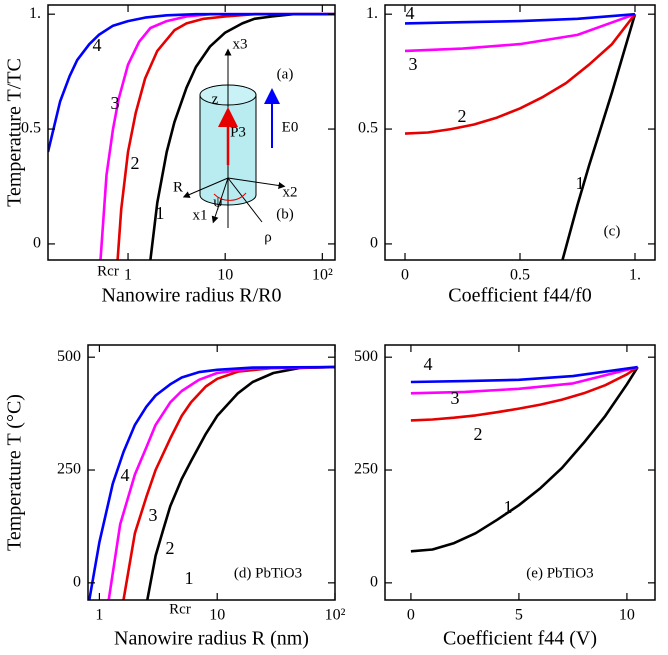 This screenshot has height=655, width=668. What do you see at coordinates (519, 296) in the screenshot?
I see `x-axis-label: Coefficient f44/f0` at bounding box center [519, 296].